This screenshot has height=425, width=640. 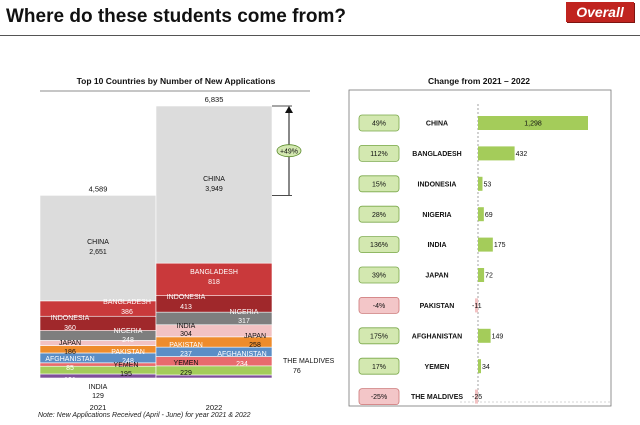 I want to click on bar-segment-bangladesh-2022, so click(x=214, y=279).